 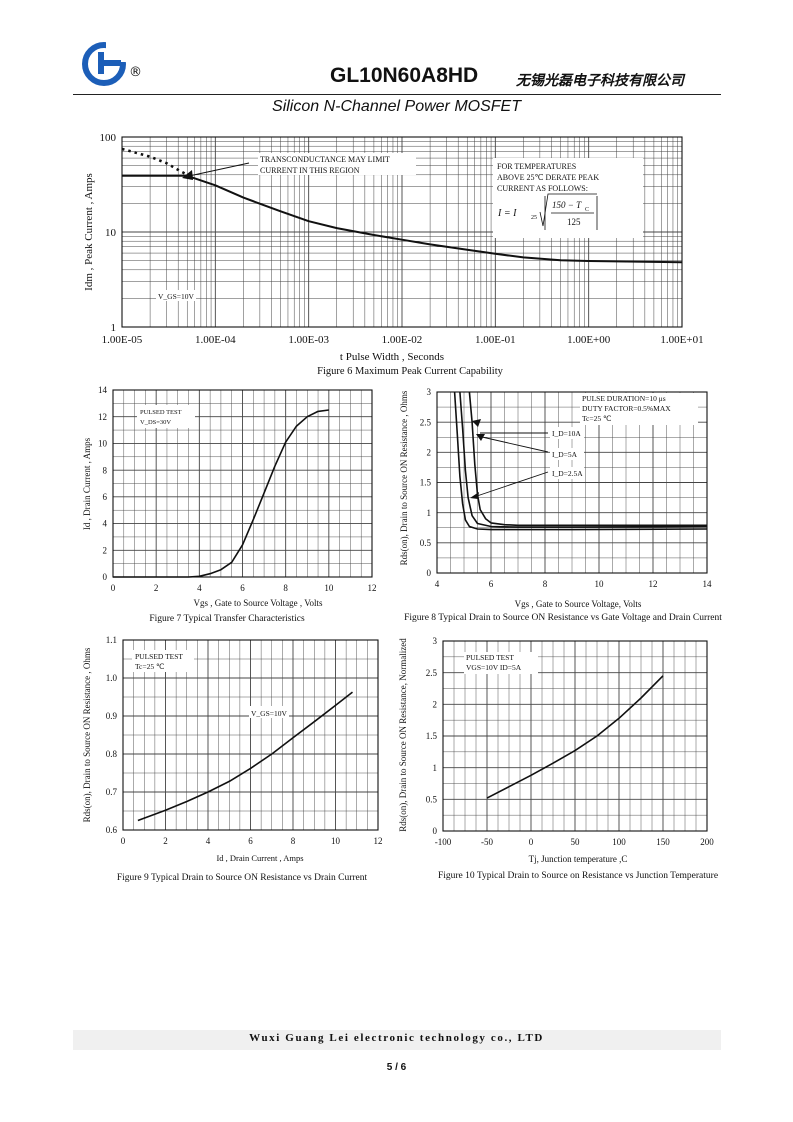 What do you see at coordinates (392, 357) in the screenshot?
I see `x-axis-label: t Pulse Width , Seconds` at bounding box center [392, 357].